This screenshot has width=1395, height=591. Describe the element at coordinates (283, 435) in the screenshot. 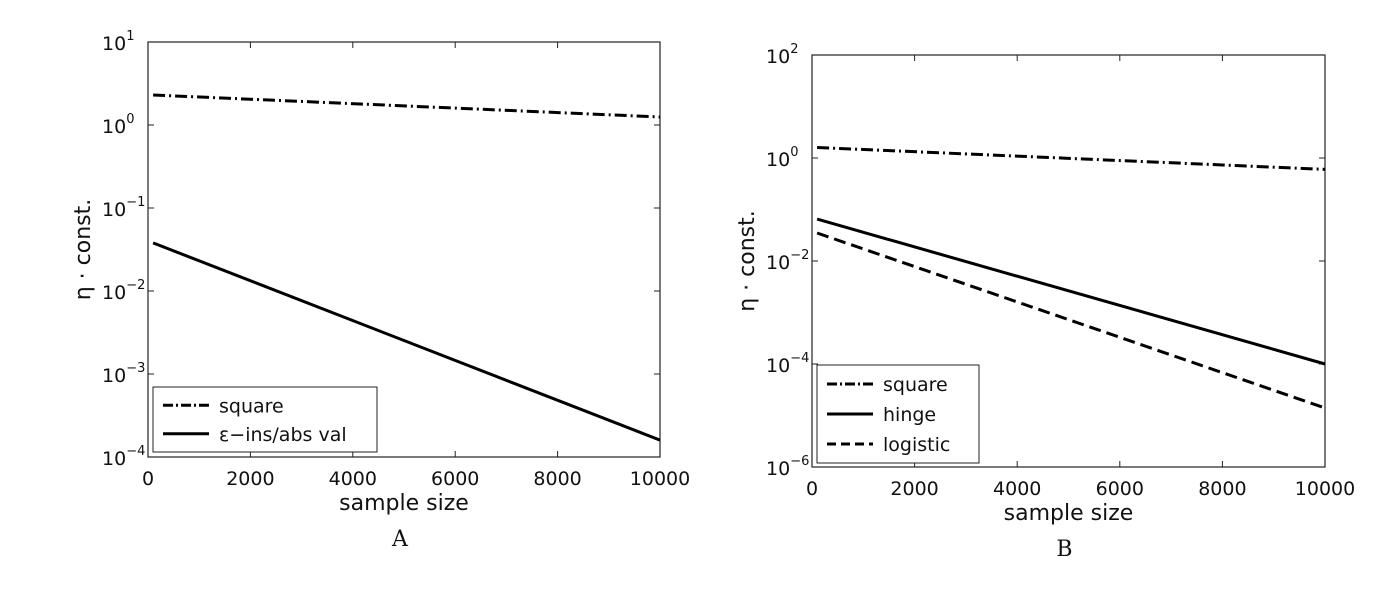

I see `legend-label: ε−ins/abs val` at that location.